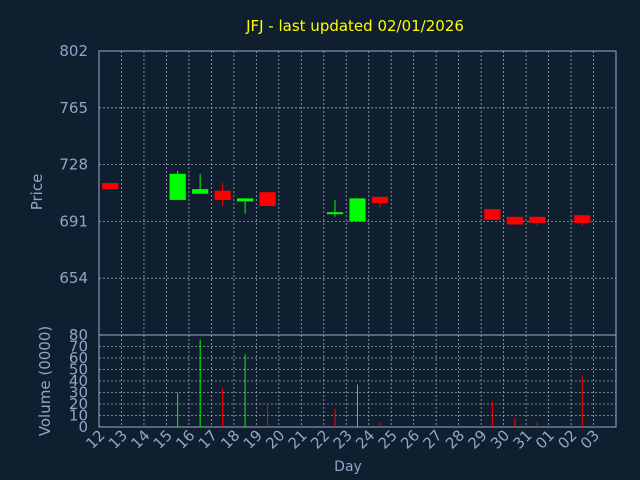 The width and height of the screenshot is (640, 480). I want to click on volume-series, so click(380, 383).